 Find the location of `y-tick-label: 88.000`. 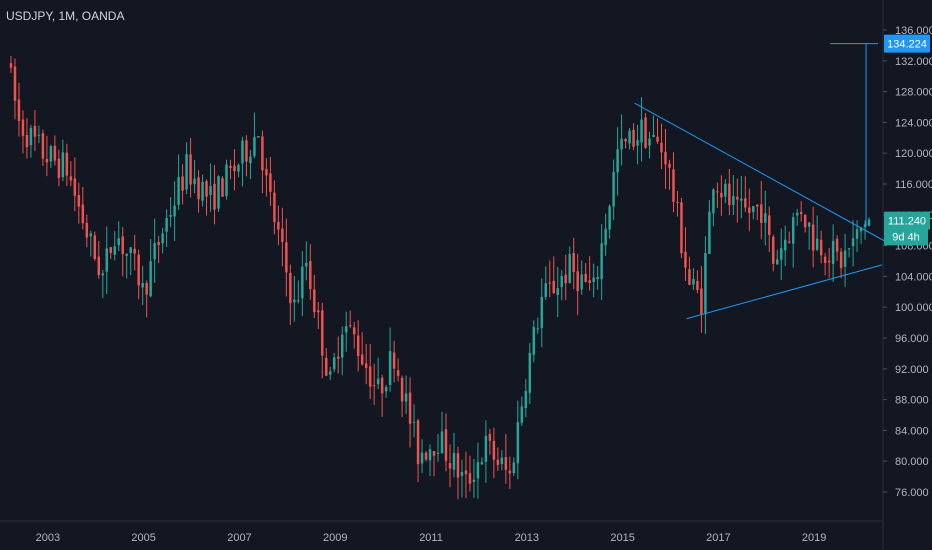

y-tick-label: 88.000 is located at coordinates (912, 401).